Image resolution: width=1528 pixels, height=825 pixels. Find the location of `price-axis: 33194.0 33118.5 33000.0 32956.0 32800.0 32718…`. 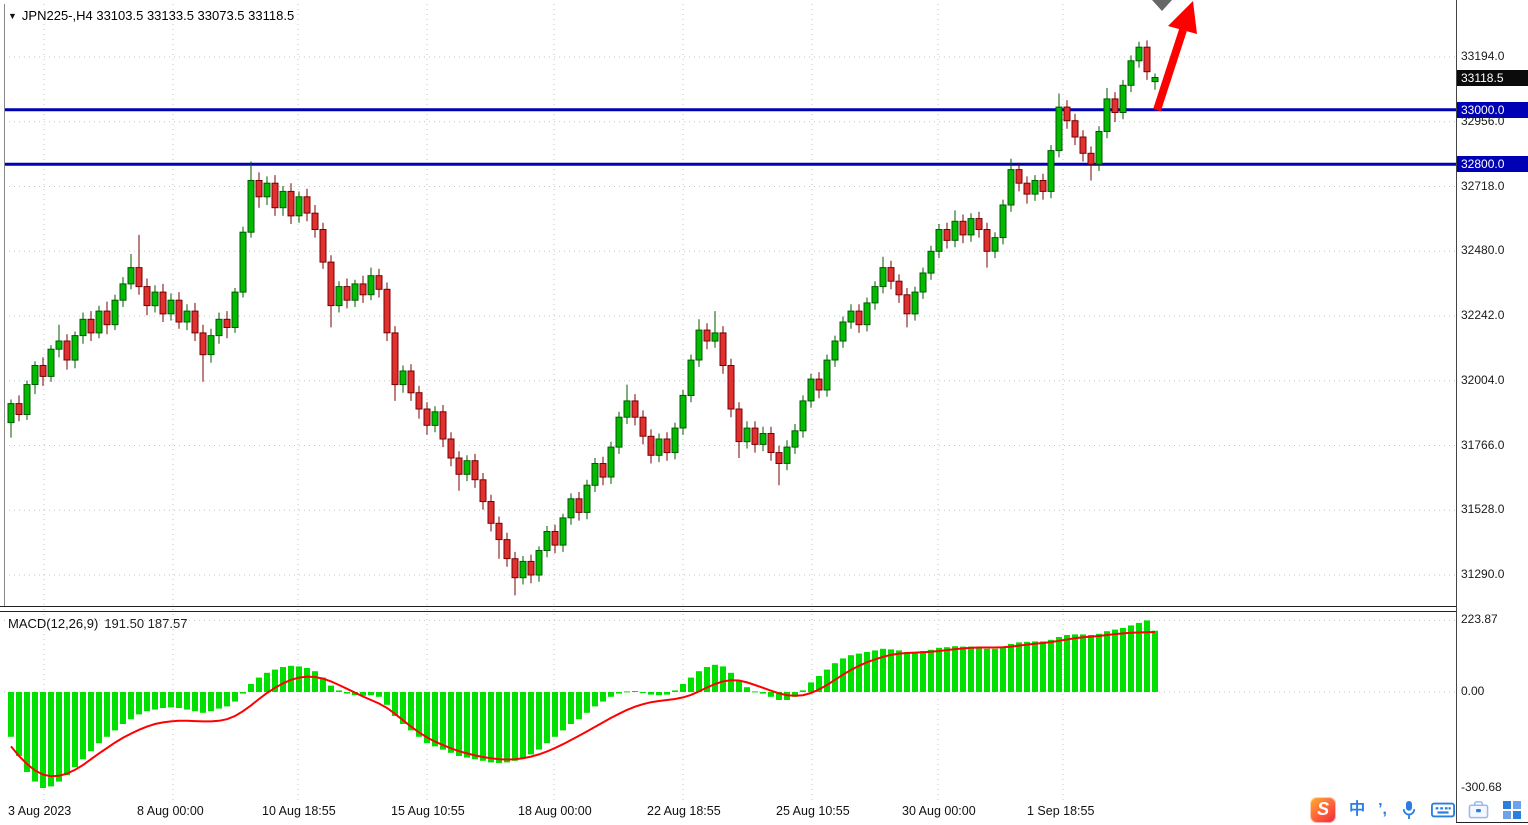

price-axis: 33194.0 33118.5 33000.0 32956.0 32800.0 32718… is located at coordinates (1492, 411).